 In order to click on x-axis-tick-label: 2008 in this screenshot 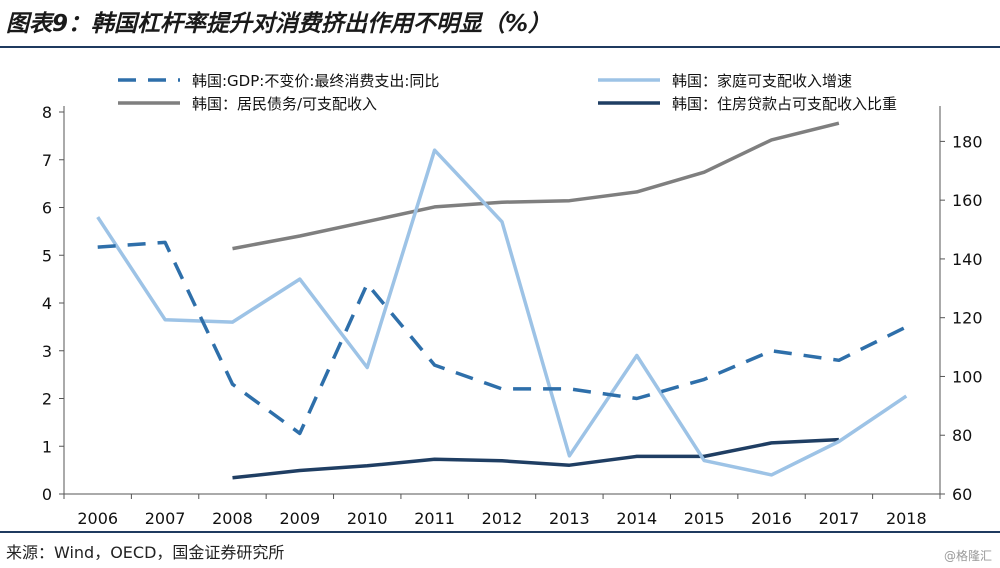, I will do `click(232, 518)`.